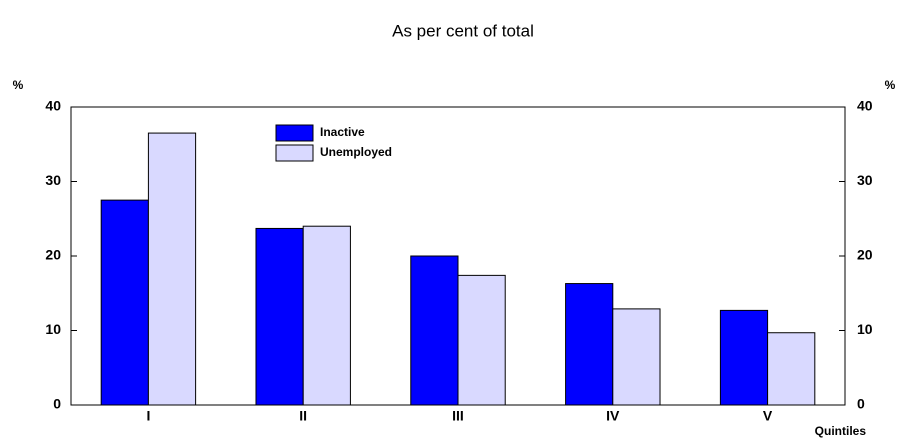 This screenshot has width=905, height=440. What do you see at coordinates (865, 329) in the screenshot?
I see `y2-tick-label: 10` at bounding box center [865, 329].